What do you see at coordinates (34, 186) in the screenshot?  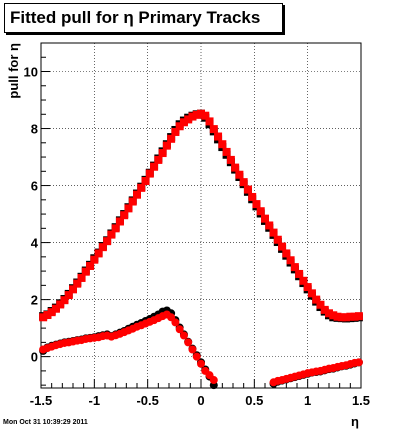 I see `y-tick-label: 6` at bounding box center [34, 186].